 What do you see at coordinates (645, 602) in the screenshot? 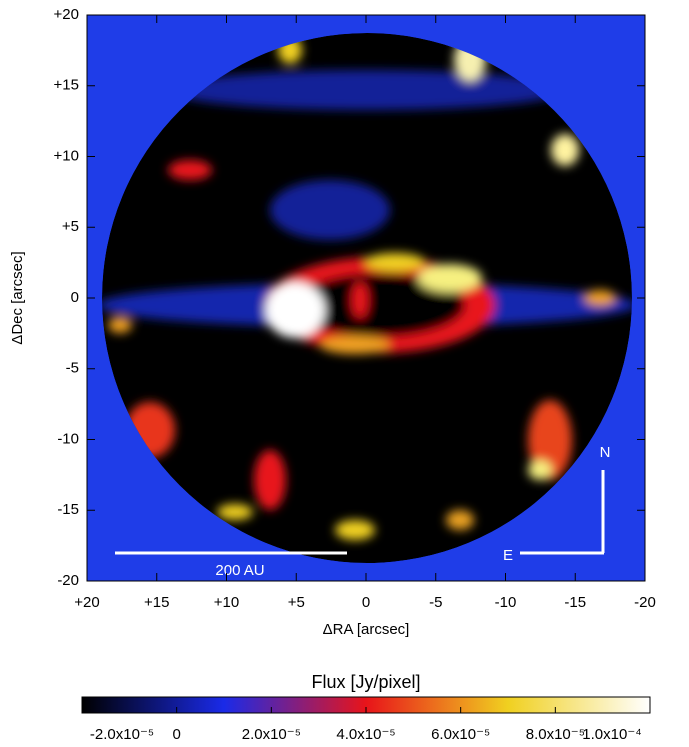
I see `x-tick-label: -20` at bounding box center [645, 602].